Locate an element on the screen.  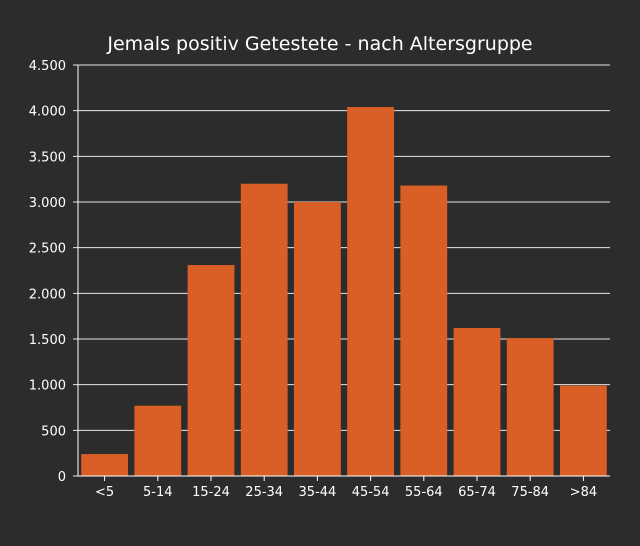
y-tick-label: 3.000 is located at coordinates (47, 203).